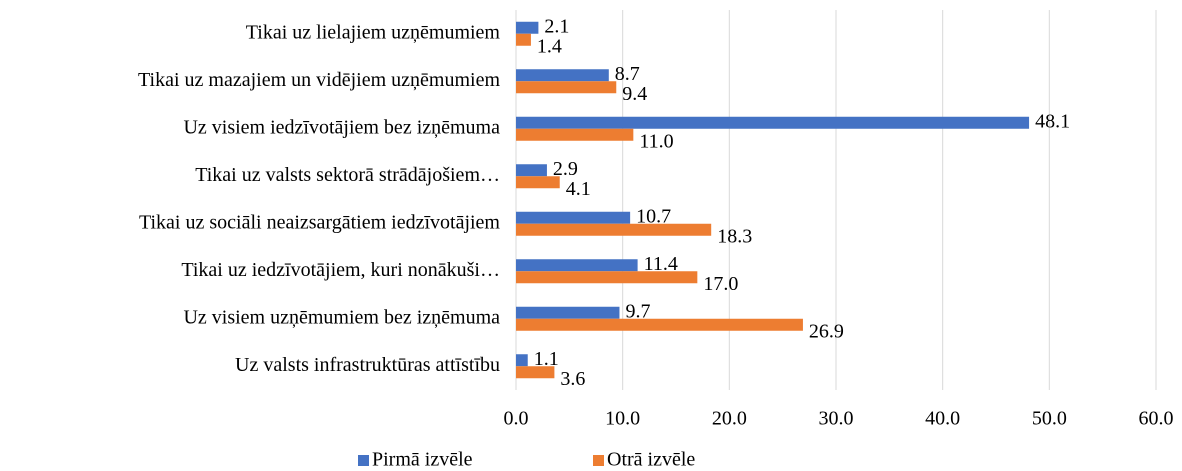 The height and width of the screenshot is (471, 1182). I want to click on x-tick-label: 20.0, so click(729, 419).